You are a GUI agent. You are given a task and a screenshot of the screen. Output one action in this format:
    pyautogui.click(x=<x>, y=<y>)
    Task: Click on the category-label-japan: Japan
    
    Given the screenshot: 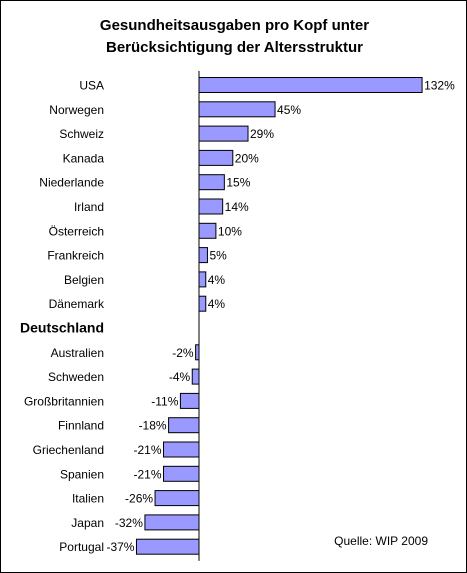 What is the action you would take?
    pyautogui.click(x=87, y=523)
    